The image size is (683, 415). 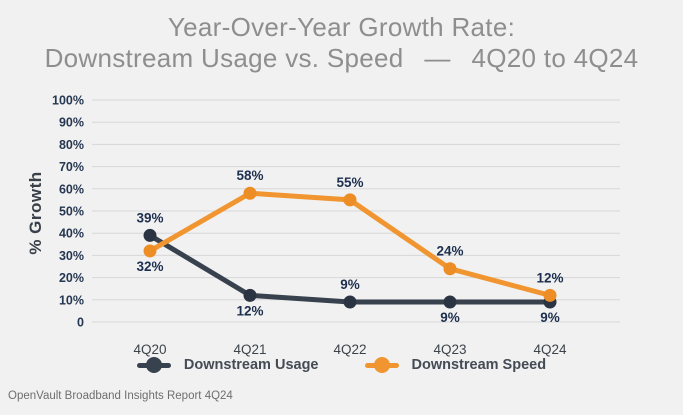 What do you see at coordinates (35, 212) in the screenshot?
I see `y-axis-title: % Growth` at bounding box center [35, 212].